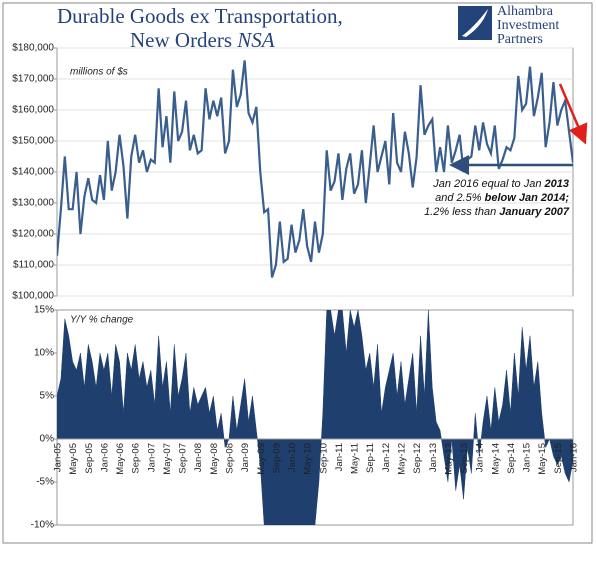 Image resolution: width=596 pixels, height=562 pixels. What do you see at coordinates (448, 459) in the screenshot?
I see `x-tick-label: May-13` at bounding box center [448, 459].